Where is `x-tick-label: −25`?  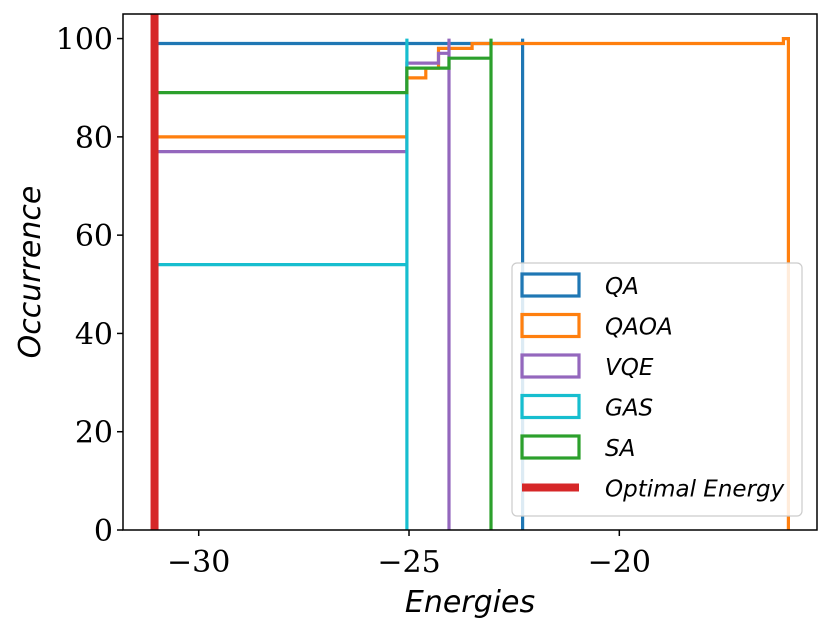
x-tick-label: −25 is located at coordinates (408, 562).